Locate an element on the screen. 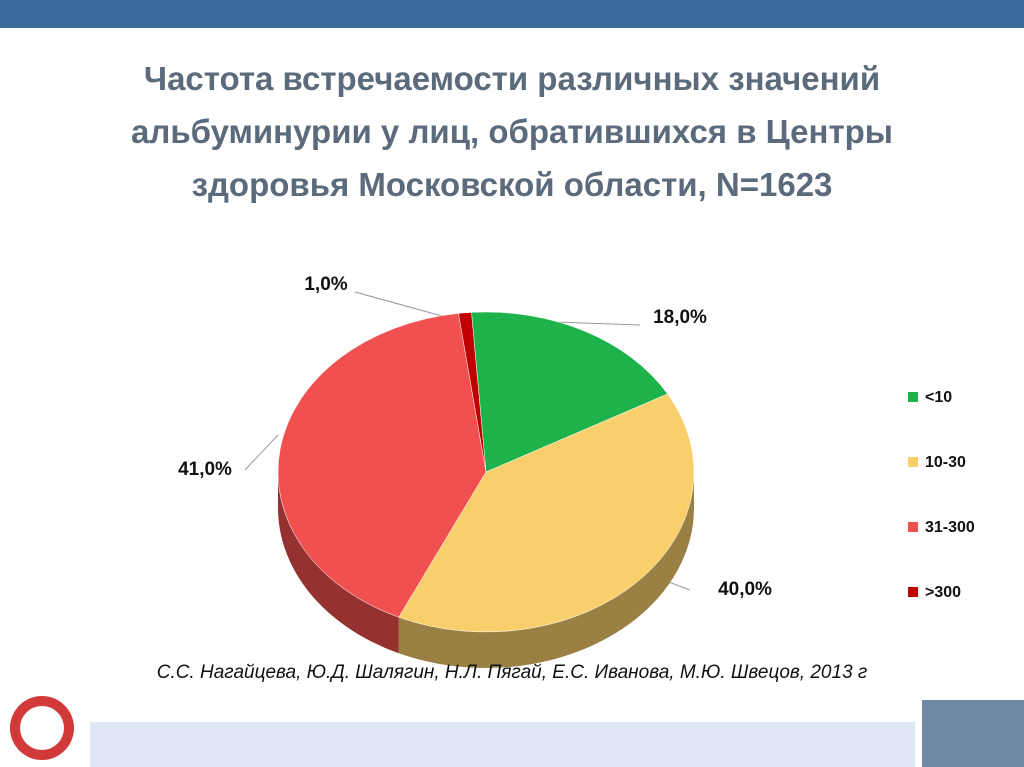 The width and height of the screenshot is (1024, 767). data-label: 1,0% is located at coordinates (325, 284).